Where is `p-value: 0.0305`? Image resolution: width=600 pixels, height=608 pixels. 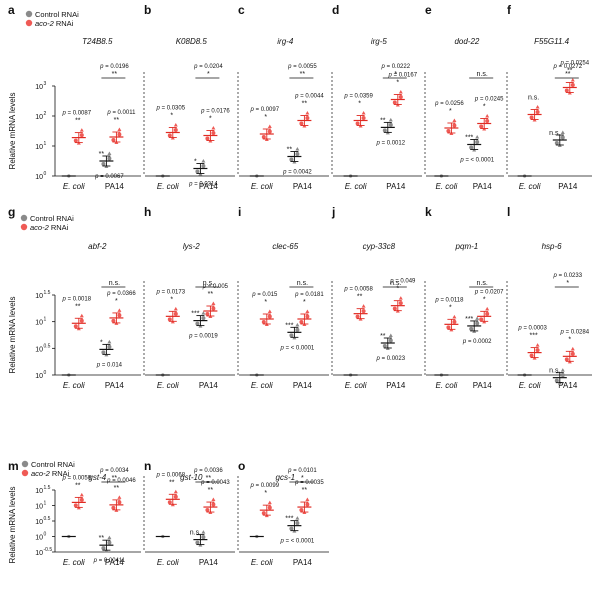 p-value: 0.0305 is located at coordinates (176, 109).